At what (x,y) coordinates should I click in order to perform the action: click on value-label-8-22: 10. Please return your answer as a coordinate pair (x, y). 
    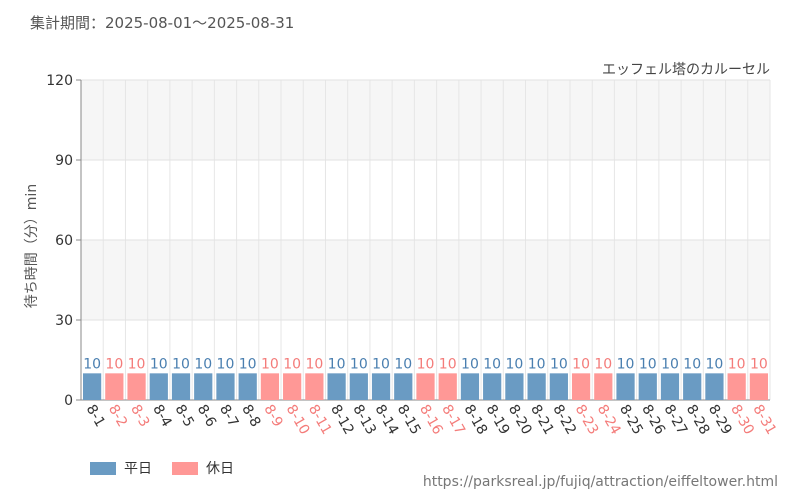
    Looking at the image, I should click on (559, 364).